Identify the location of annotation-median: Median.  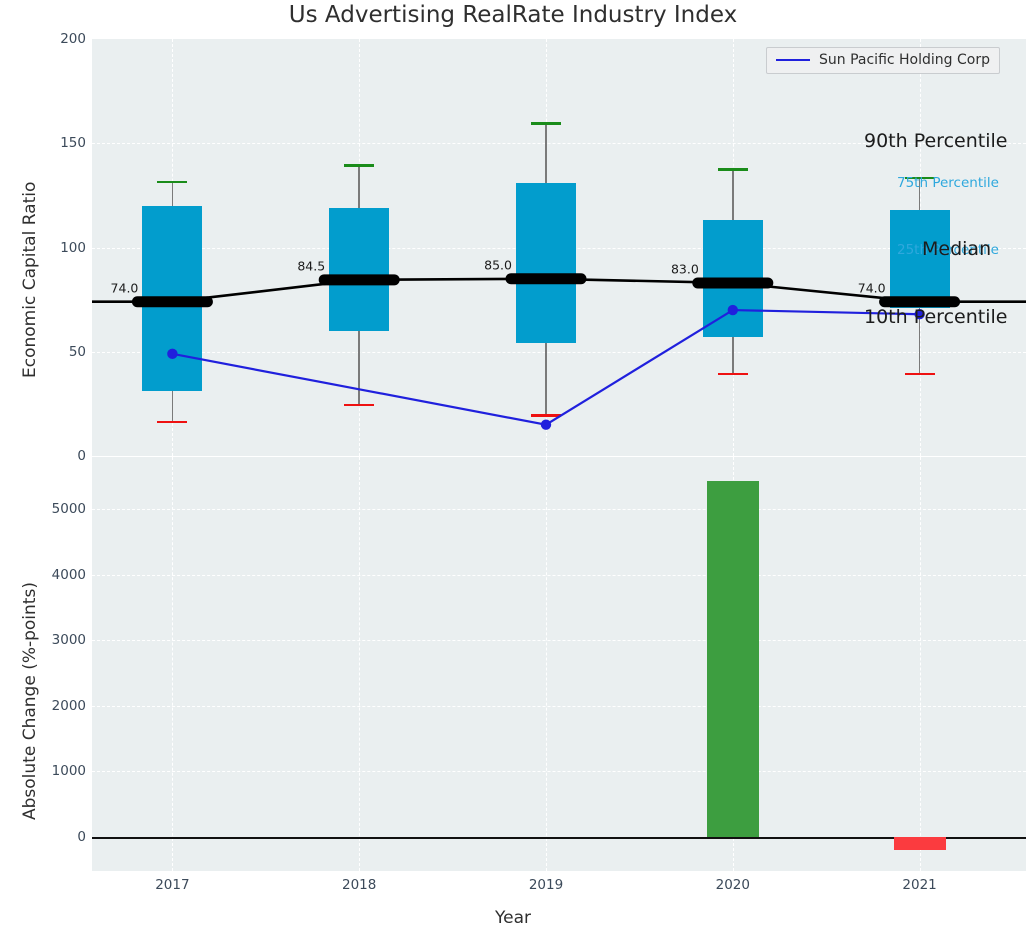
(957, 249).